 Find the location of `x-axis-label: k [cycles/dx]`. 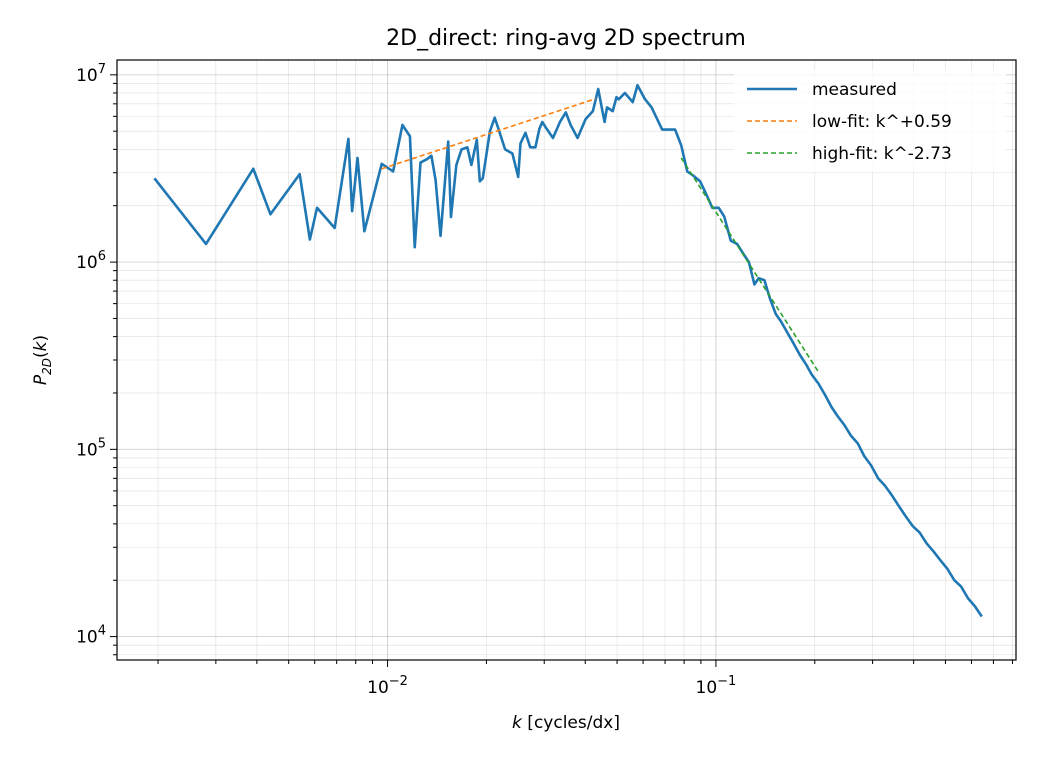

x-axis-label: k [cycles/dx] is located at coordinates (566, 723).